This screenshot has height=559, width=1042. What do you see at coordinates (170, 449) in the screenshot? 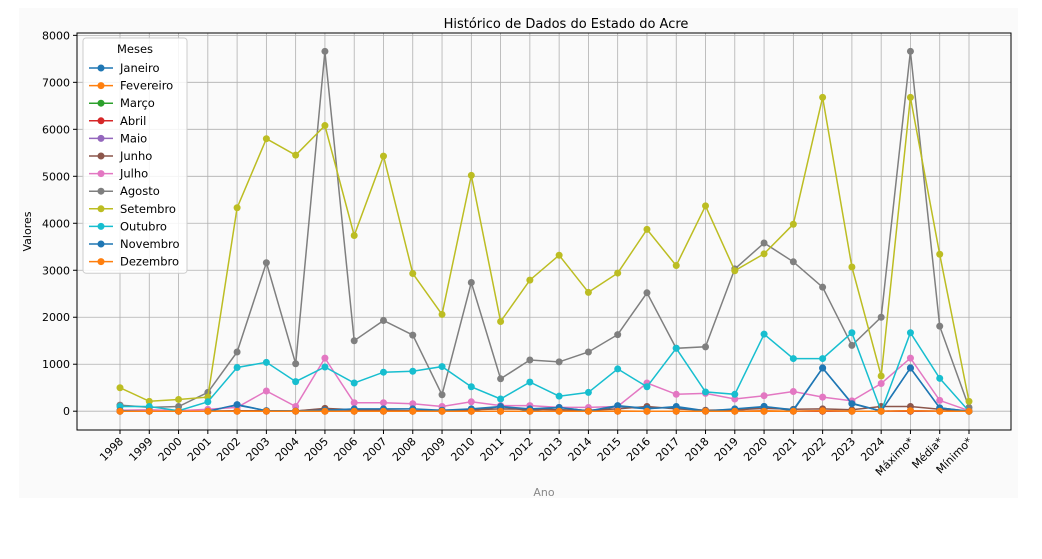
I see `x-tick-label: 2000` at bounding box center [170, 449].